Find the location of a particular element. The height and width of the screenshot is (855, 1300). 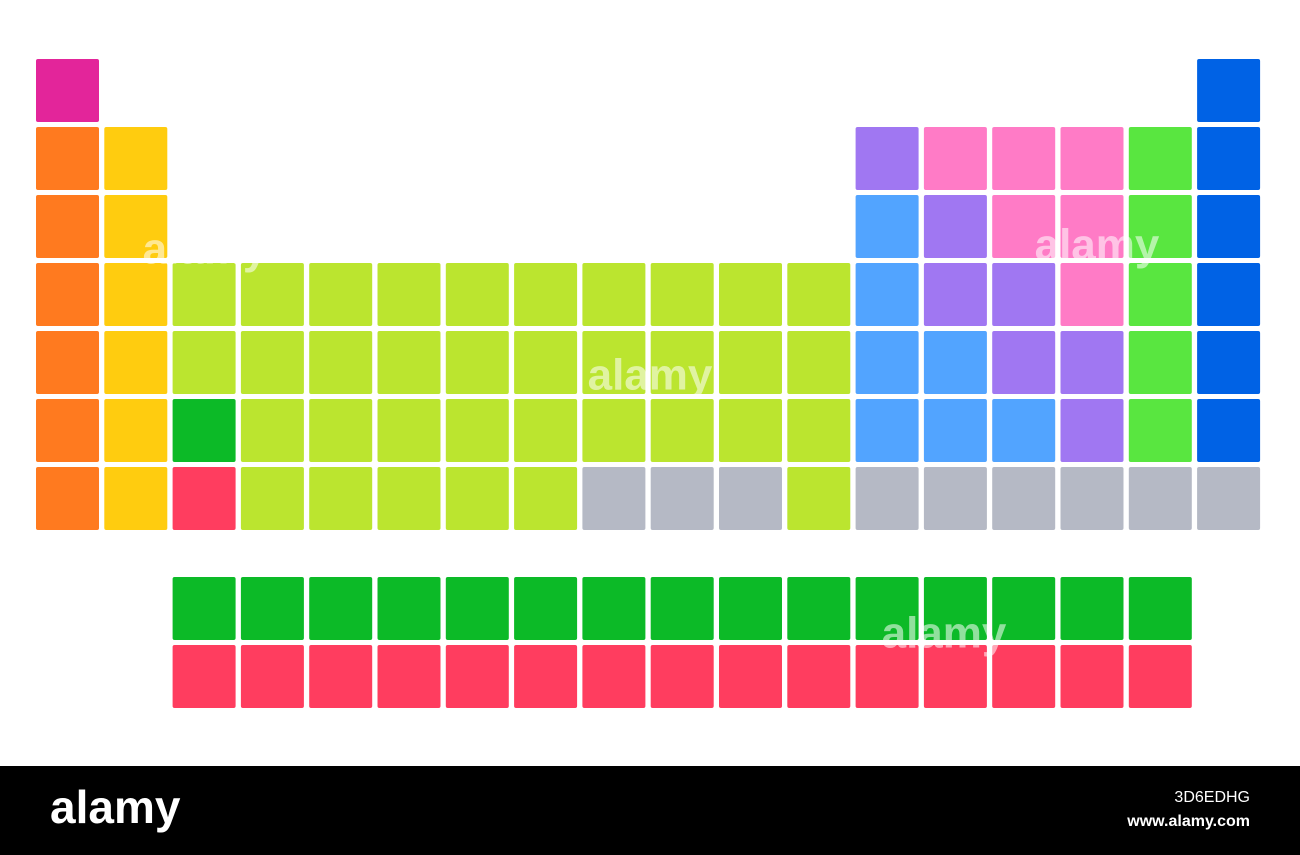

footer-url: www.alamy.com is located at coordinates (1188, 821).